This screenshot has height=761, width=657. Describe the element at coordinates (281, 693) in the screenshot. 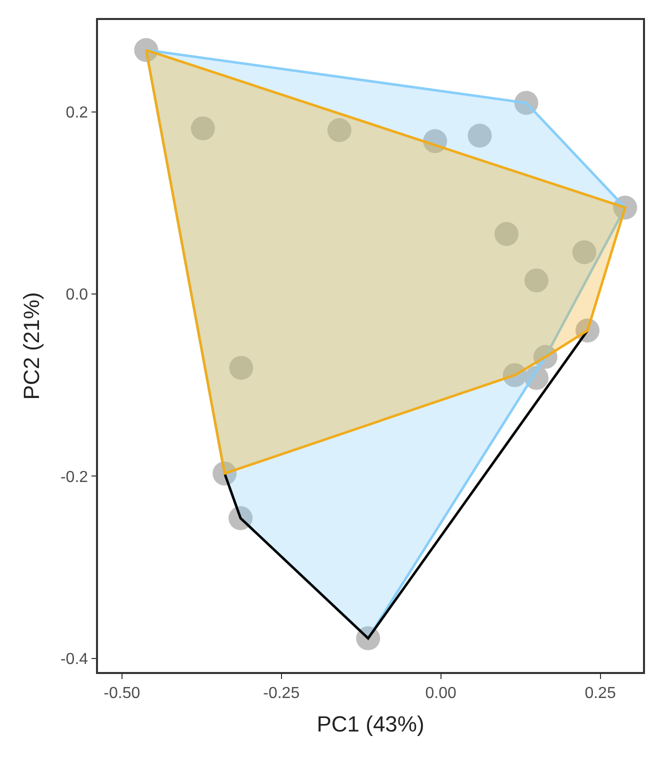

I see `x-tick-label: -0.25` at that location.